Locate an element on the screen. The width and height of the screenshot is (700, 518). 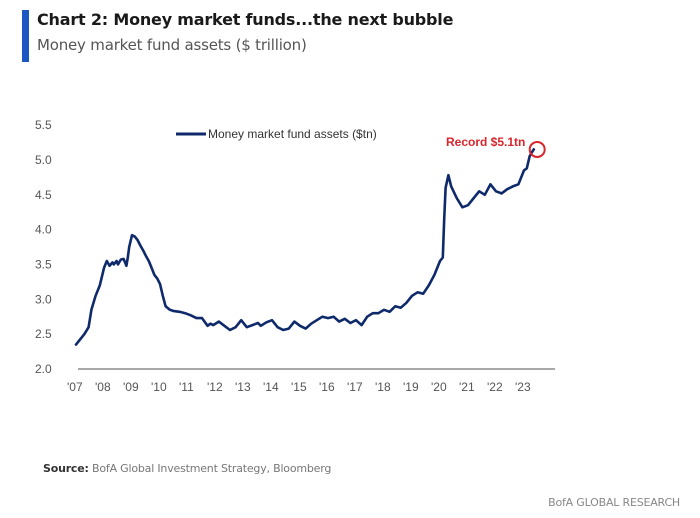
x-tick-label: '16 is located at coordinates (327, 387).